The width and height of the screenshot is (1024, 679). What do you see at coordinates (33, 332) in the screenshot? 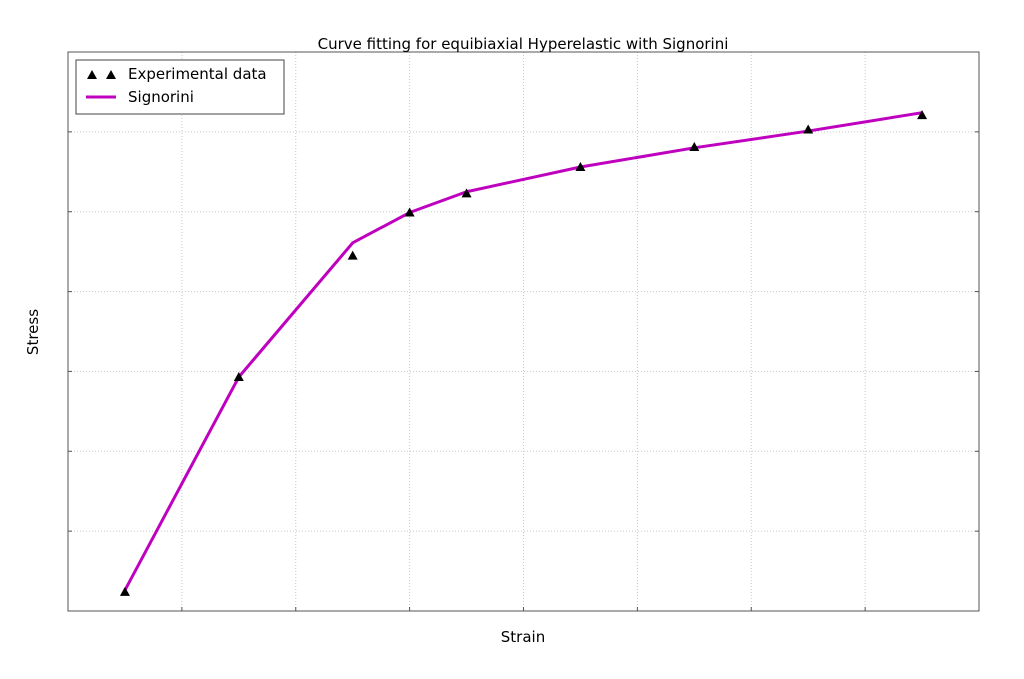
I see `y-axis-label: Stress` at bounding box center [33, 332].